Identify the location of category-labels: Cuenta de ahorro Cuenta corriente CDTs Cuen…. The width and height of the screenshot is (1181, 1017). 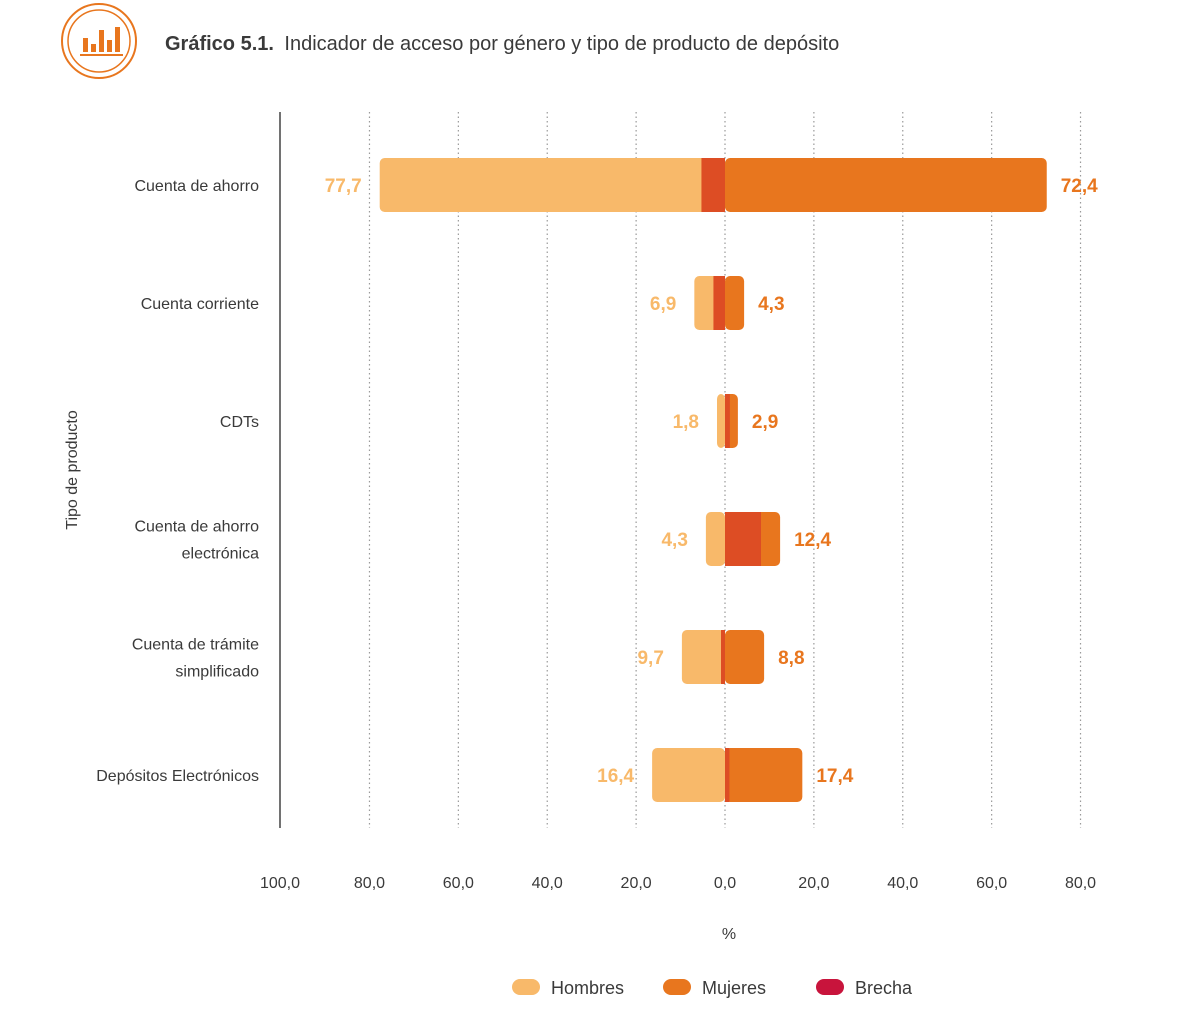
(177, 481).